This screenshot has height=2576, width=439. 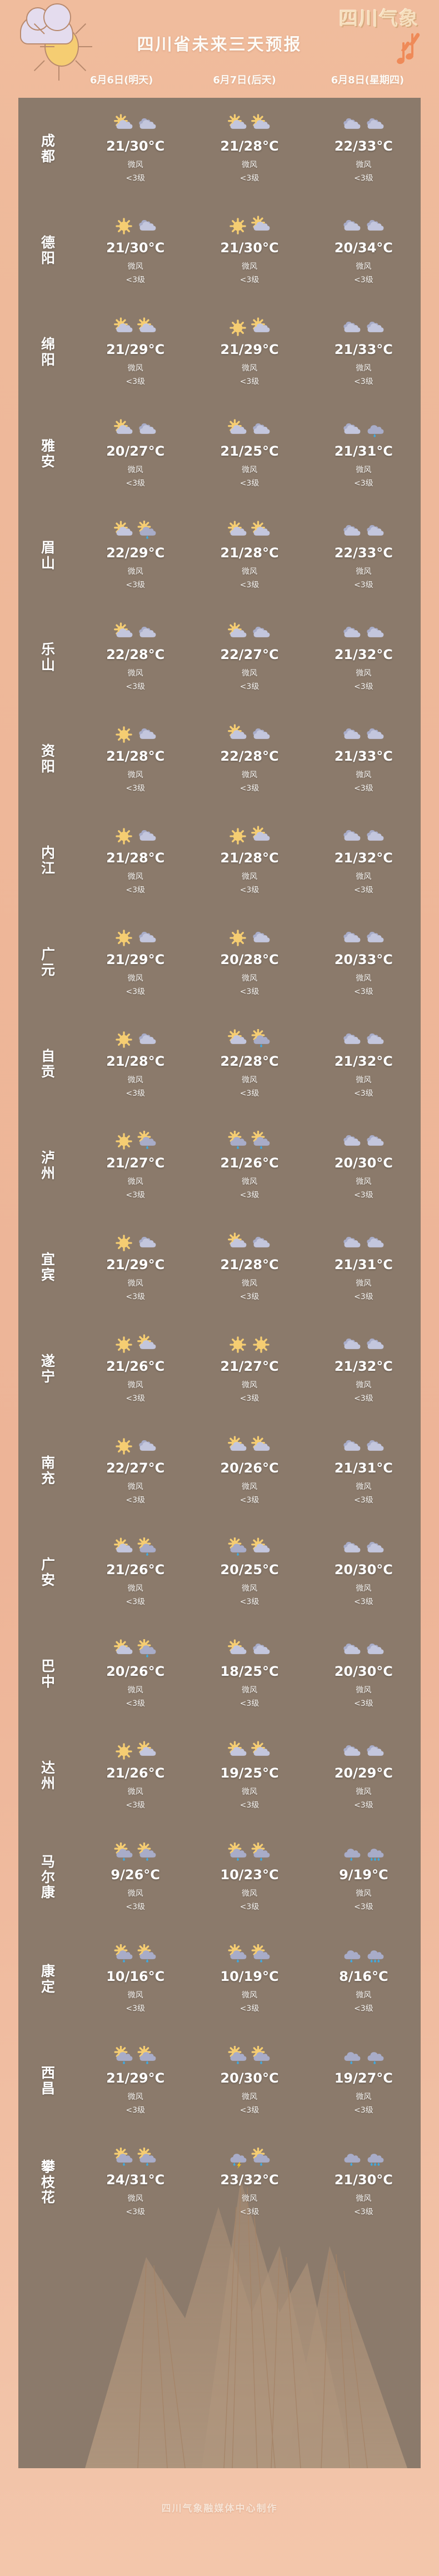 What do you see at coordinates (135, 756) in the screenshot?
I see `temperature-range: 21/28°C` at bounding box center [135, 756].